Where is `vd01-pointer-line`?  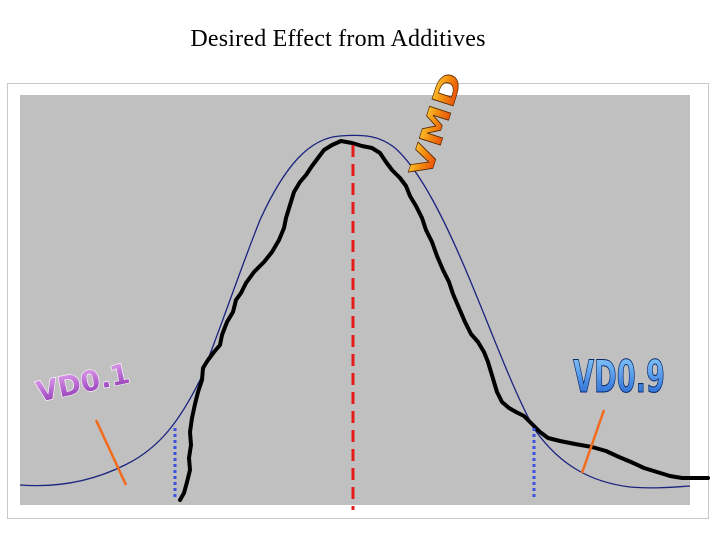 vd01-pointer-line is located at coordinates (111, 452).